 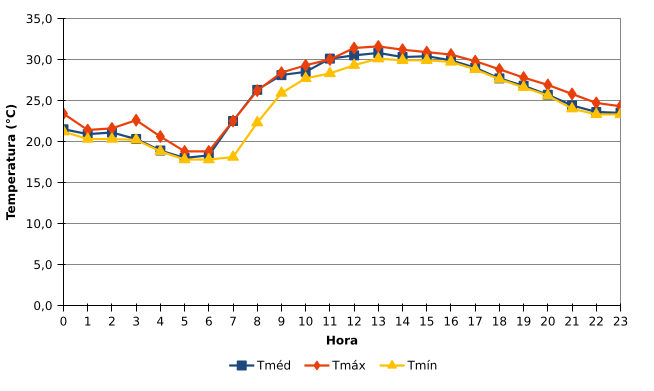 What do you see at coordinates (500, 321) in the screenshot?
I see `x-tick-label: 18` at bounding box center [500, 321].